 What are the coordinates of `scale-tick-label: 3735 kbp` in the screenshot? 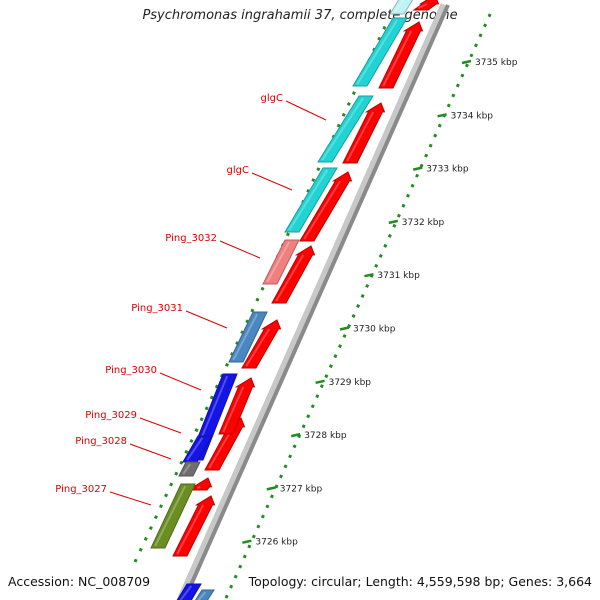 It's located at (496, 63).